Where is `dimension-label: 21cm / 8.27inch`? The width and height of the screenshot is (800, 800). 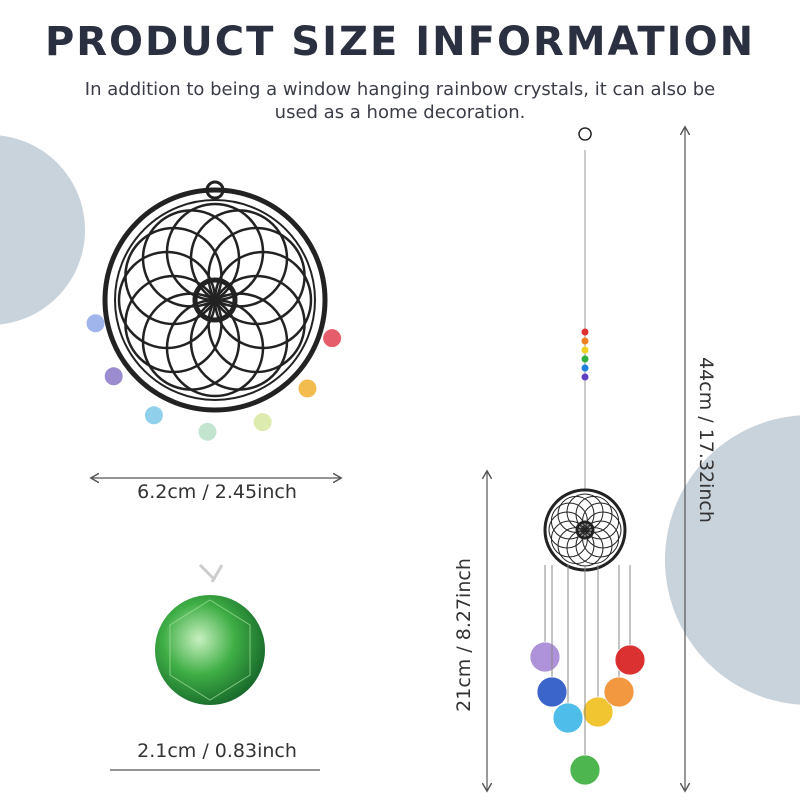 dimension-label: 21cm / 8.27inch is located at coordinates (464, 635).